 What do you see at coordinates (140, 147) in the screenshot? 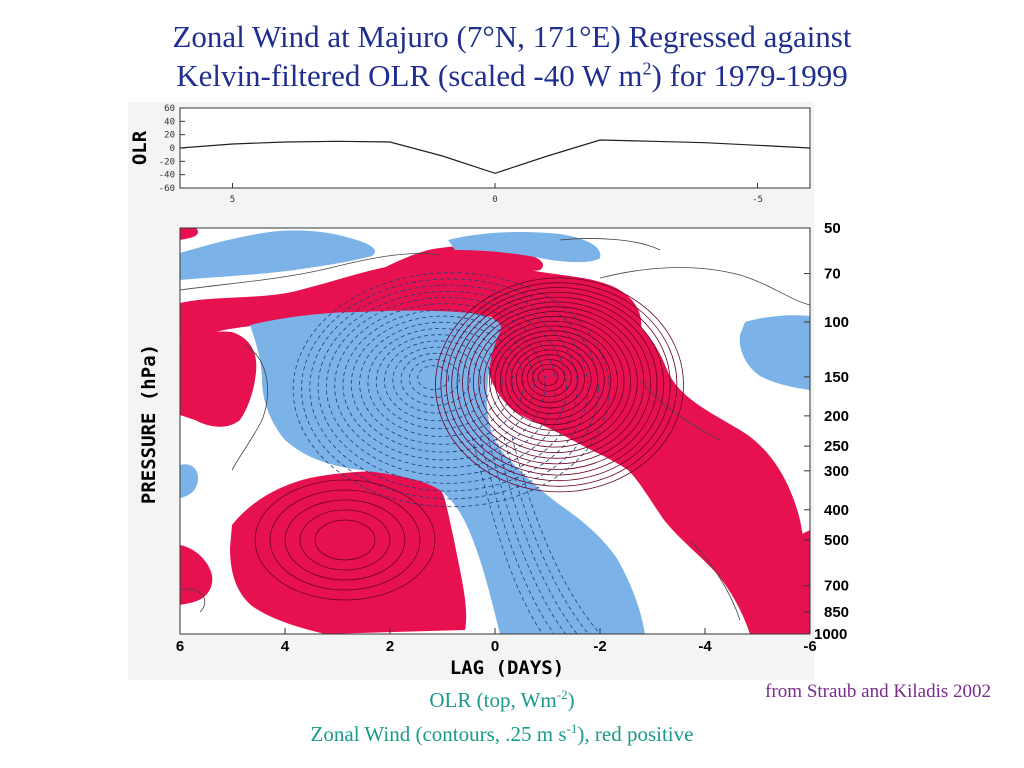
I see `olr-y-axis-title: OLR` at bounding box center [140, 147].